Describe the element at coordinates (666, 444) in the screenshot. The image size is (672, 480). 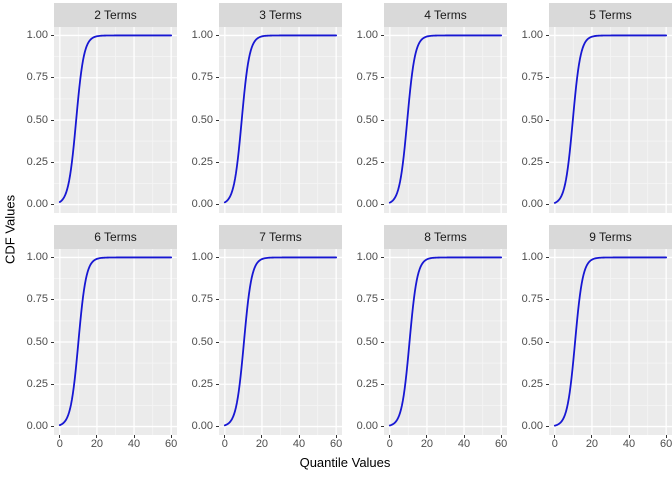
I see `x-tick-label: 60` at that location.